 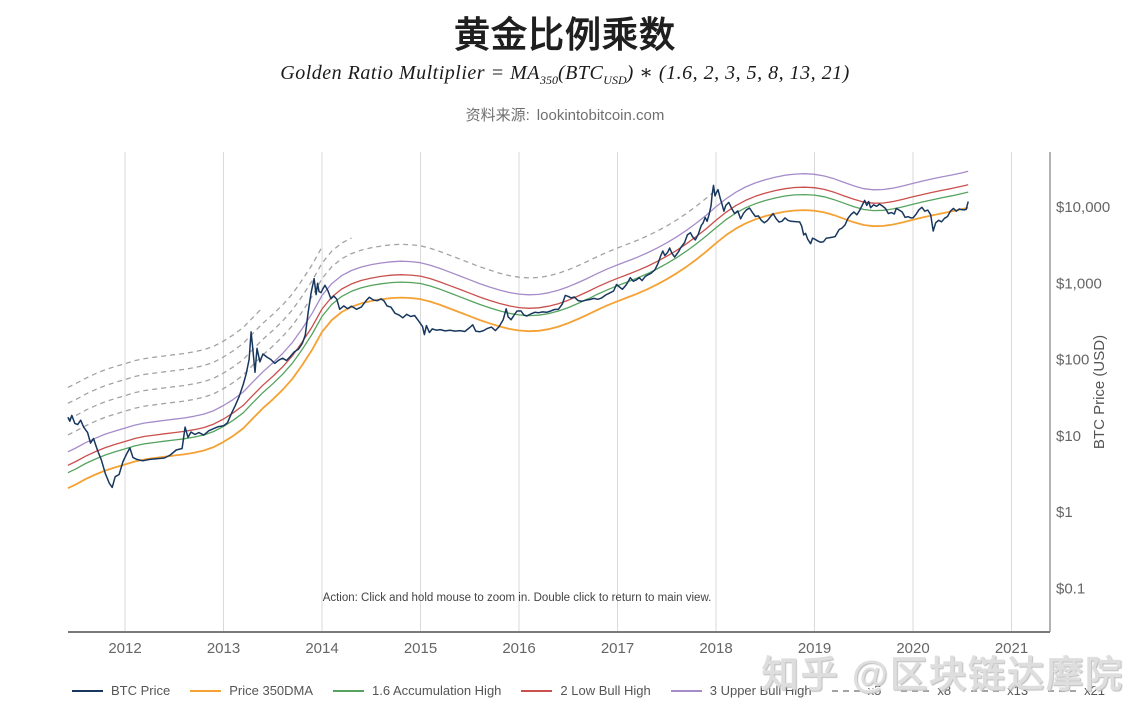 What do you see at coordinates (383, 73) in the screenshot?
I see `formula-lhs: Golden Ratio Multiplier` at bounding box center [383, 73].